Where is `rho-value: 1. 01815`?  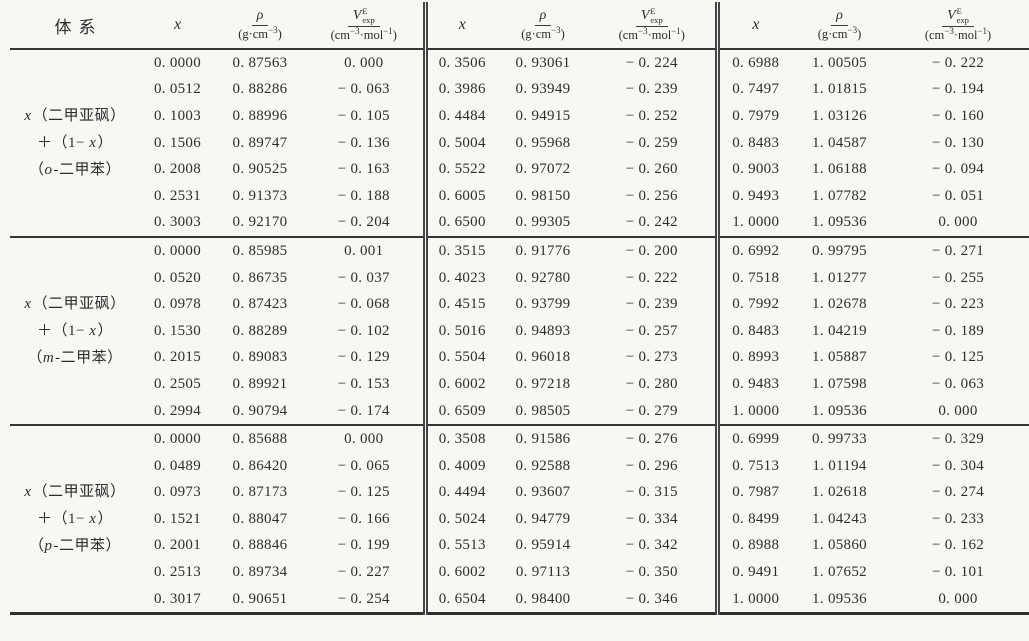
rho-value: 1. 01815 is located at coordinates (839, 89).